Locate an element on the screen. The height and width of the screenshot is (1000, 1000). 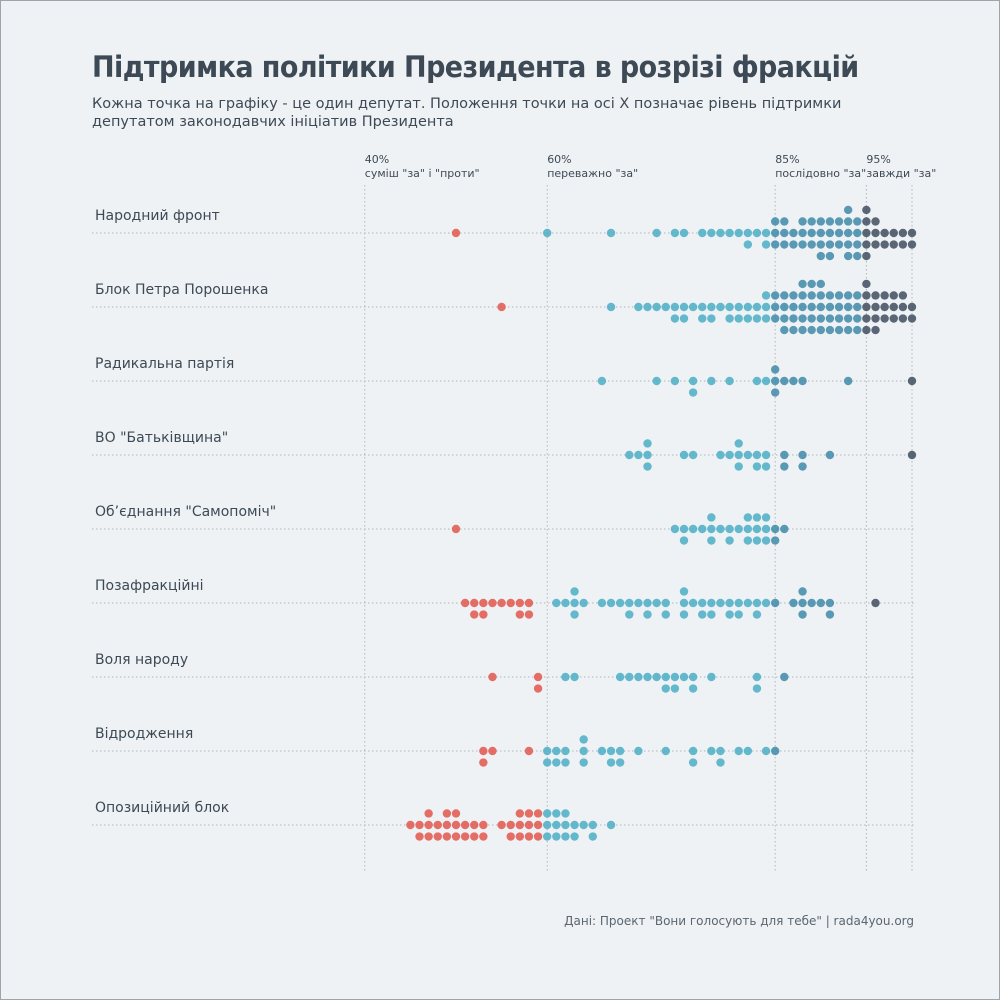
faction-label: ВО "Батьківщина" is located at coordinates (161, 438).